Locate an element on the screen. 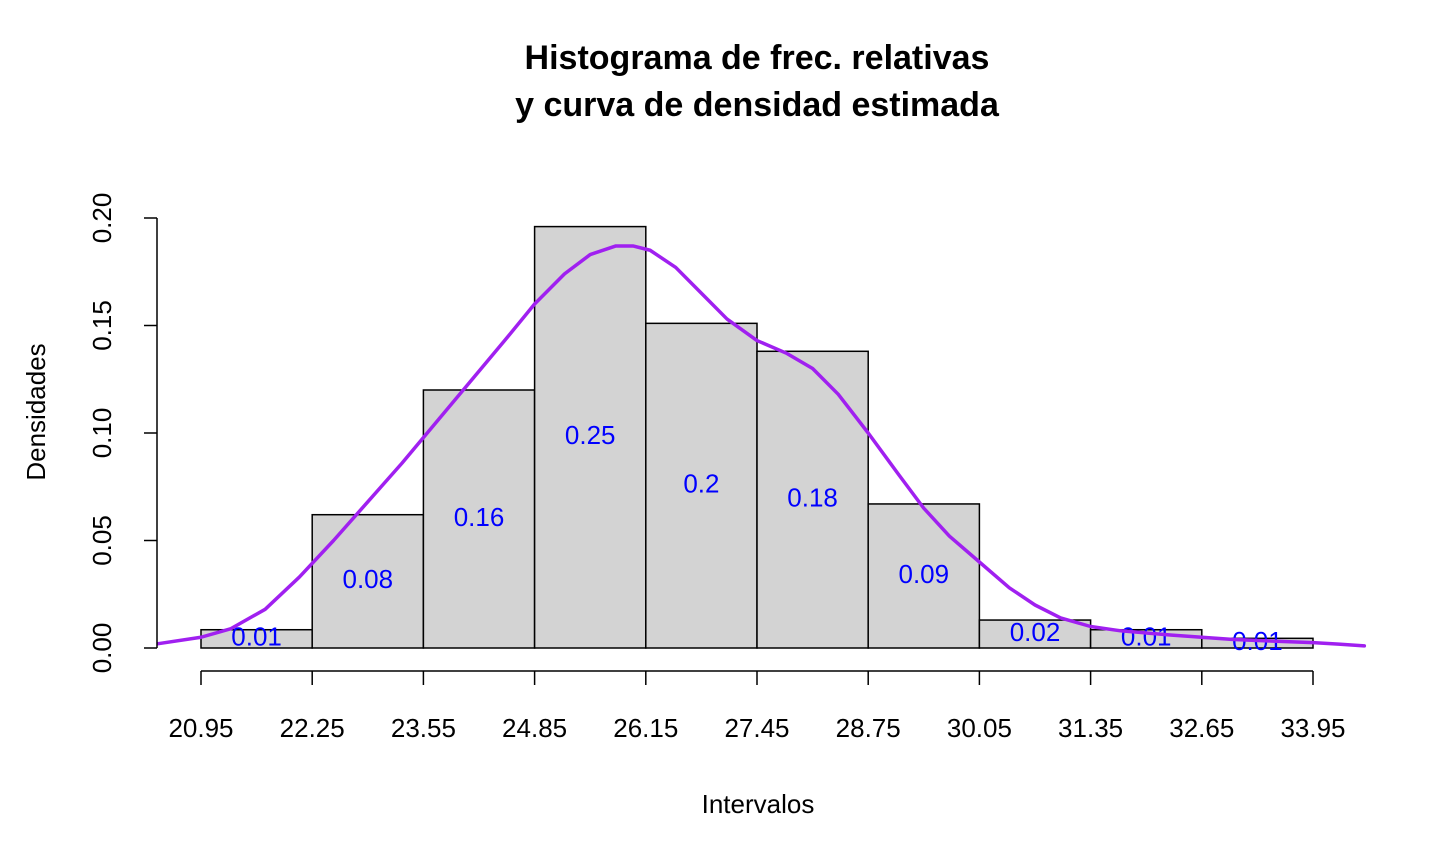 This screenshot has width=1440, height=864. y-tick-label: 0.10 is located at coordinates (102, 433).